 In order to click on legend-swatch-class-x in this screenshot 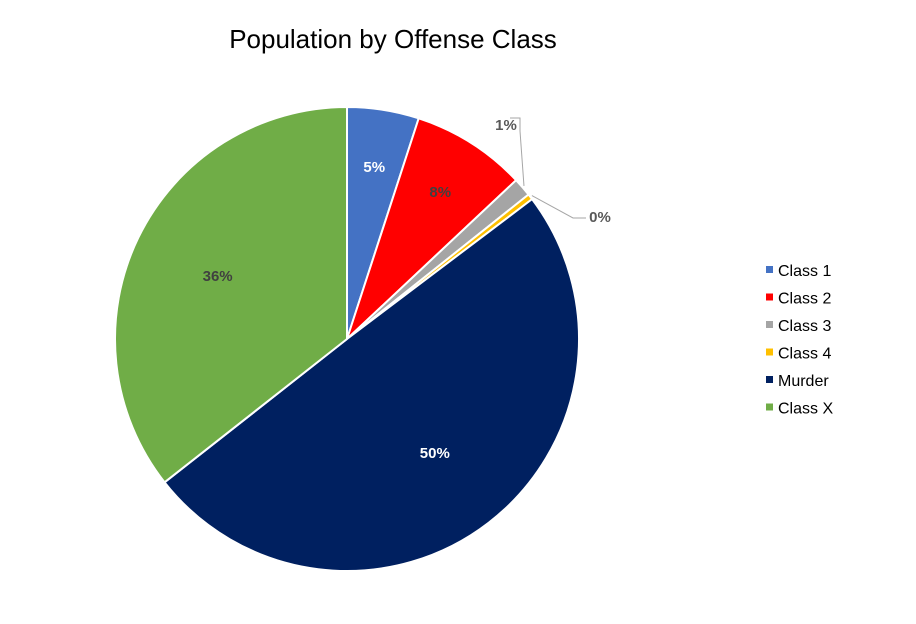, I will do `click(769, 407)`.